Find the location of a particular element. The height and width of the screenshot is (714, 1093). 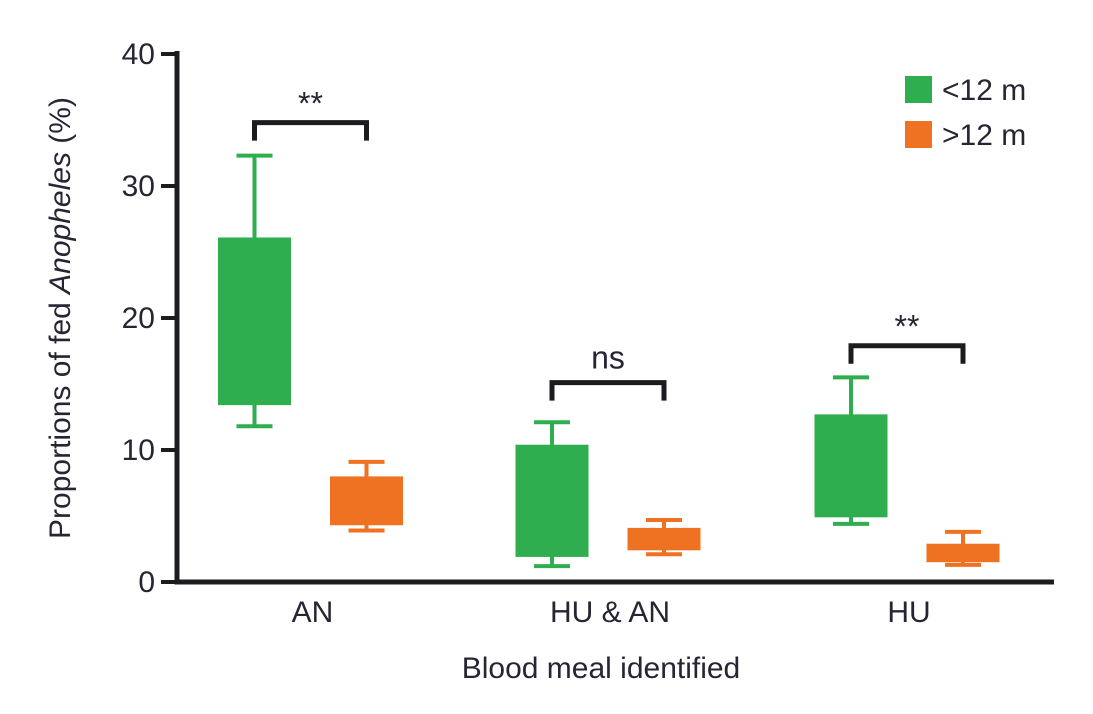

significance-bracket-AN is located at coordinates (310, 130).